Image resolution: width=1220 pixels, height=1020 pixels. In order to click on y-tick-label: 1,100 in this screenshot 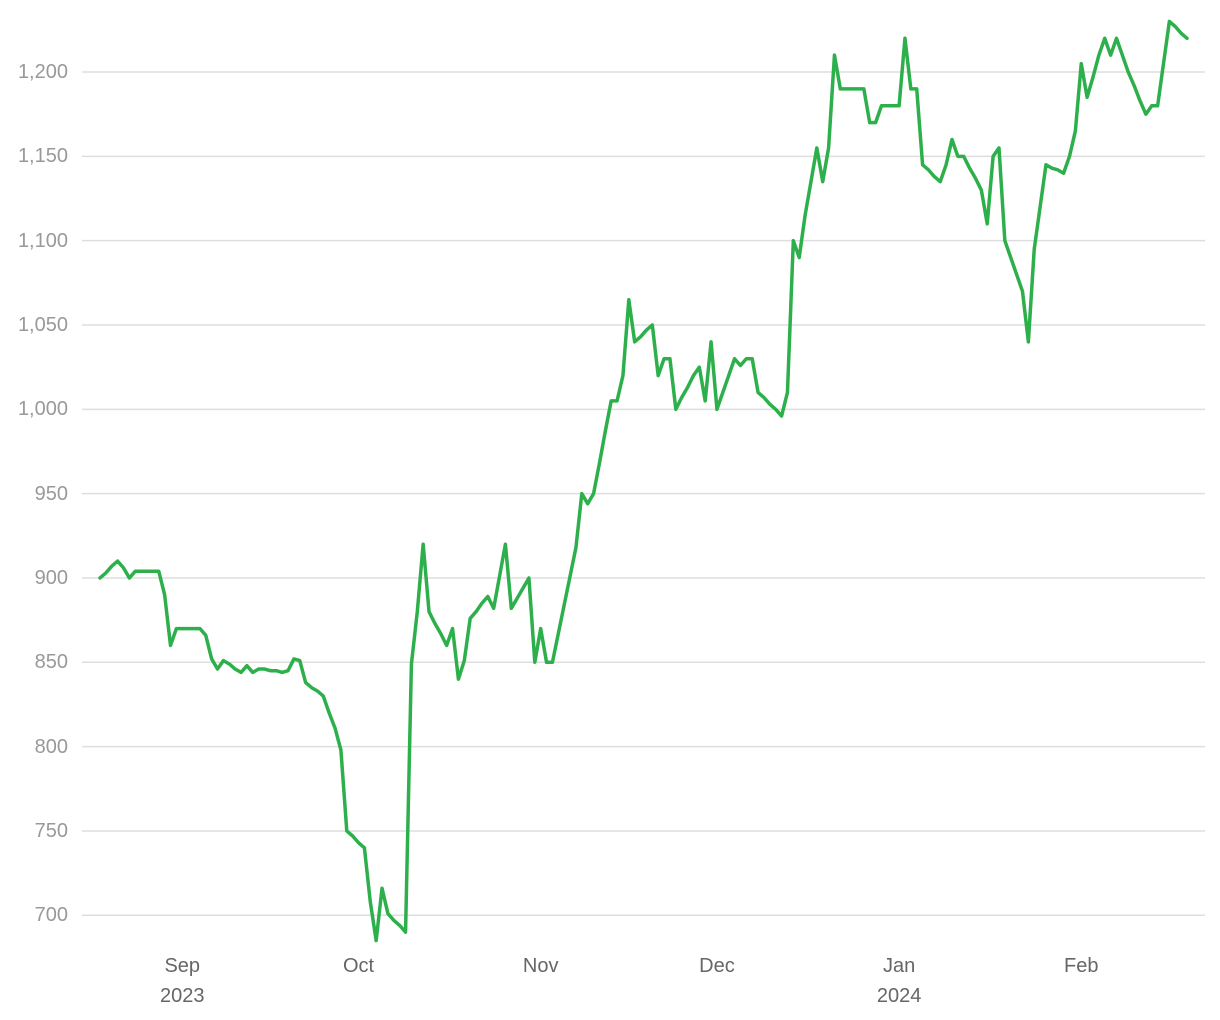, I will do `click(42, 240)`.